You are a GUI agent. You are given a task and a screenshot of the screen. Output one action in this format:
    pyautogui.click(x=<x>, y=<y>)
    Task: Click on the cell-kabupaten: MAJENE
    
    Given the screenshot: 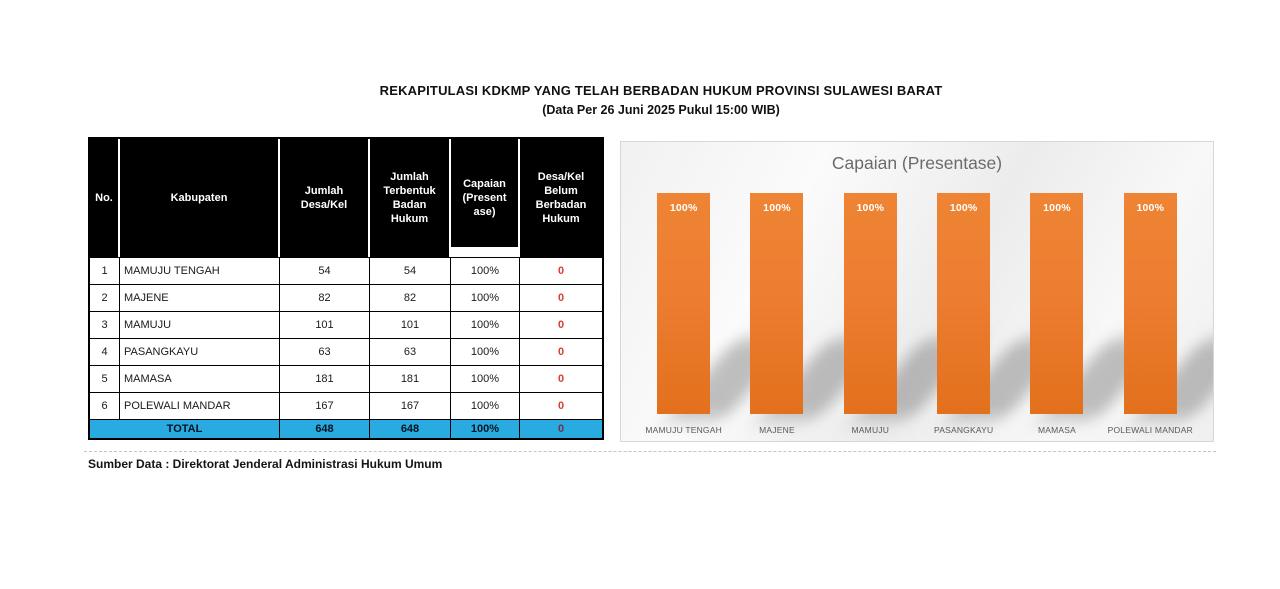 What is the action you would take?
    pyautogui.click(x=200, y=297)
    